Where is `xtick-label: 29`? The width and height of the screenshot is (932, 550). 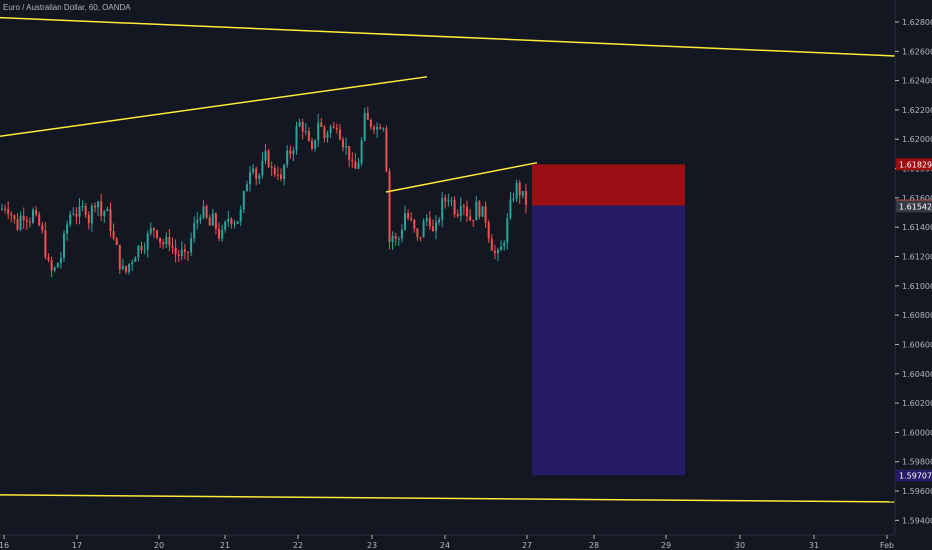 xtick-label: 29 is located at coordinates (666, 545).